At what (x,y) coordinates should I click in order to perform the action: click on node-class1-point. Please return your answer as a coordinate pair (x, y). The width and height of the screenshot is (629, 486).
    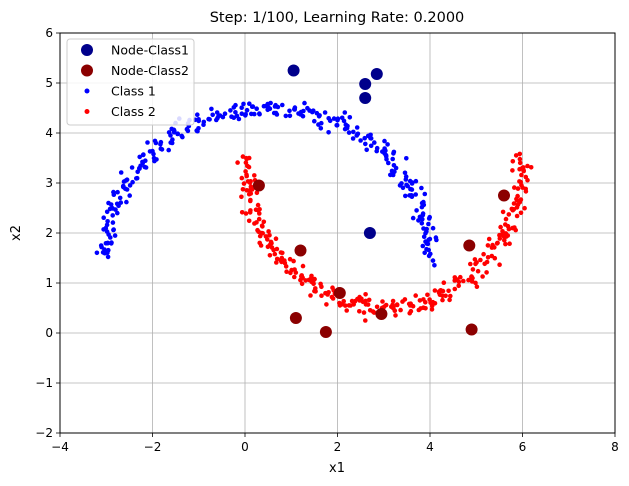
    Looking at the image, I should click on (365, 98).